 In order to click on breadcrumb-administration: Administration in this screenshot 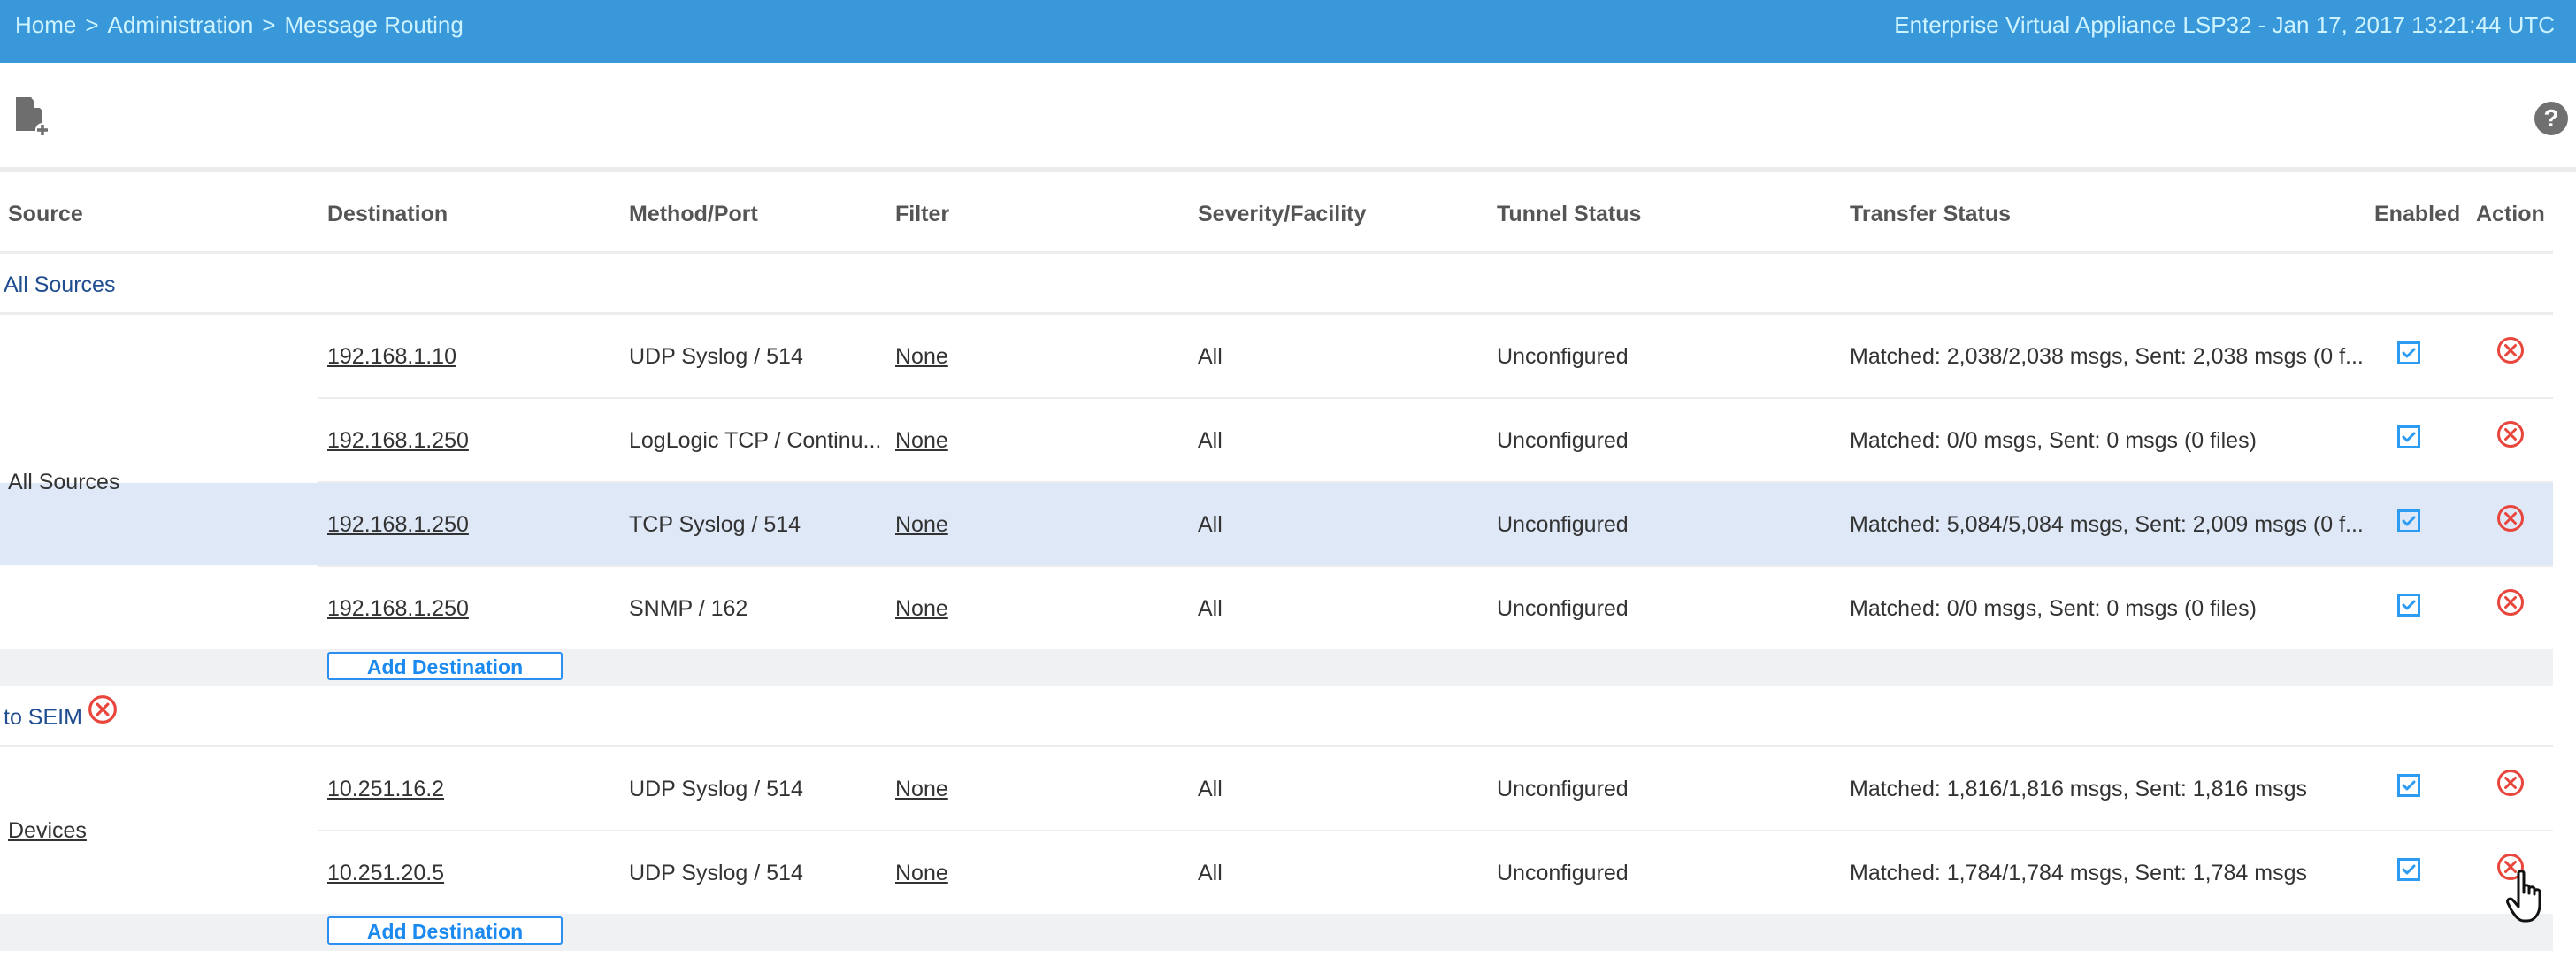, I will do `click(180, 24)`.